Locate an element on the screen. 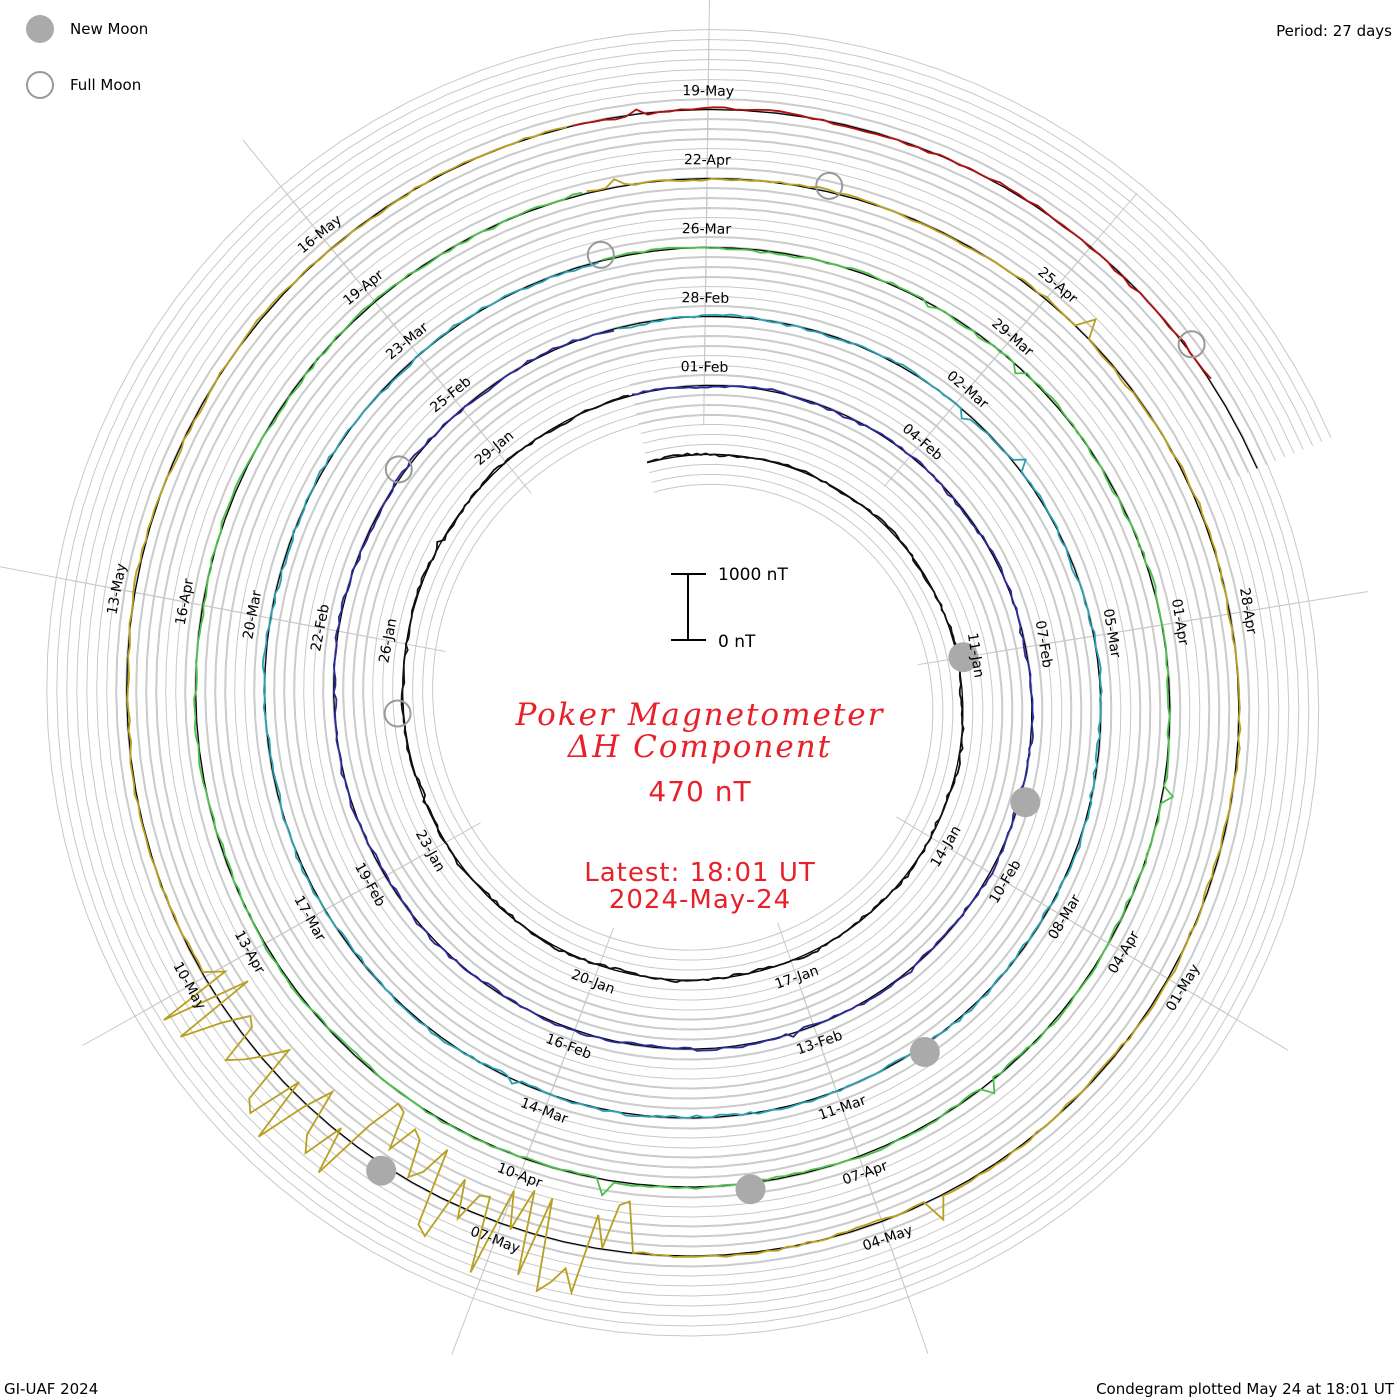 This screenshot has height=1400, width=1400. date-label: 13-Feb is located at coordinates (819, 1043).